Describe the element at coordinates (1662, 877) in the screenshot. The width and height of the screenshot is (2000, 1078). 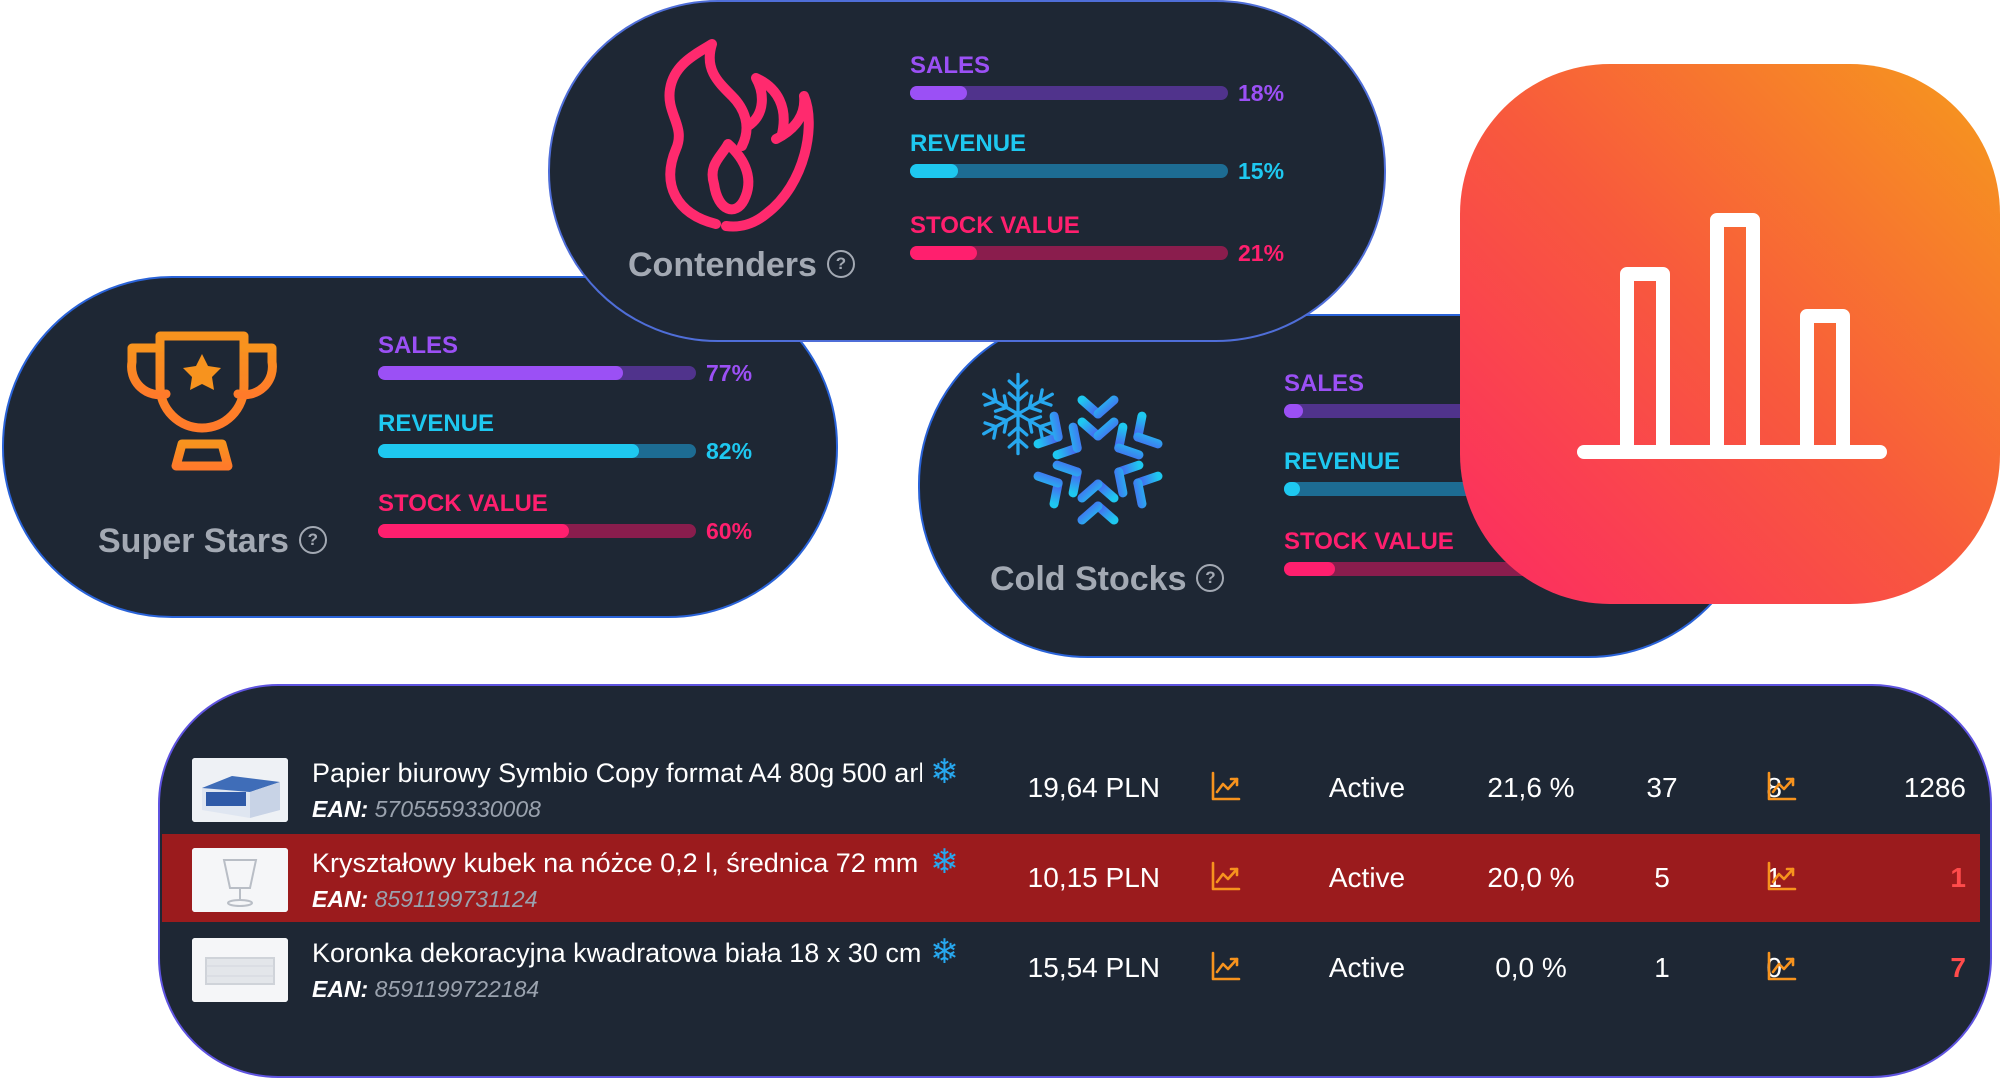
I see `column-value: 5` at that location.